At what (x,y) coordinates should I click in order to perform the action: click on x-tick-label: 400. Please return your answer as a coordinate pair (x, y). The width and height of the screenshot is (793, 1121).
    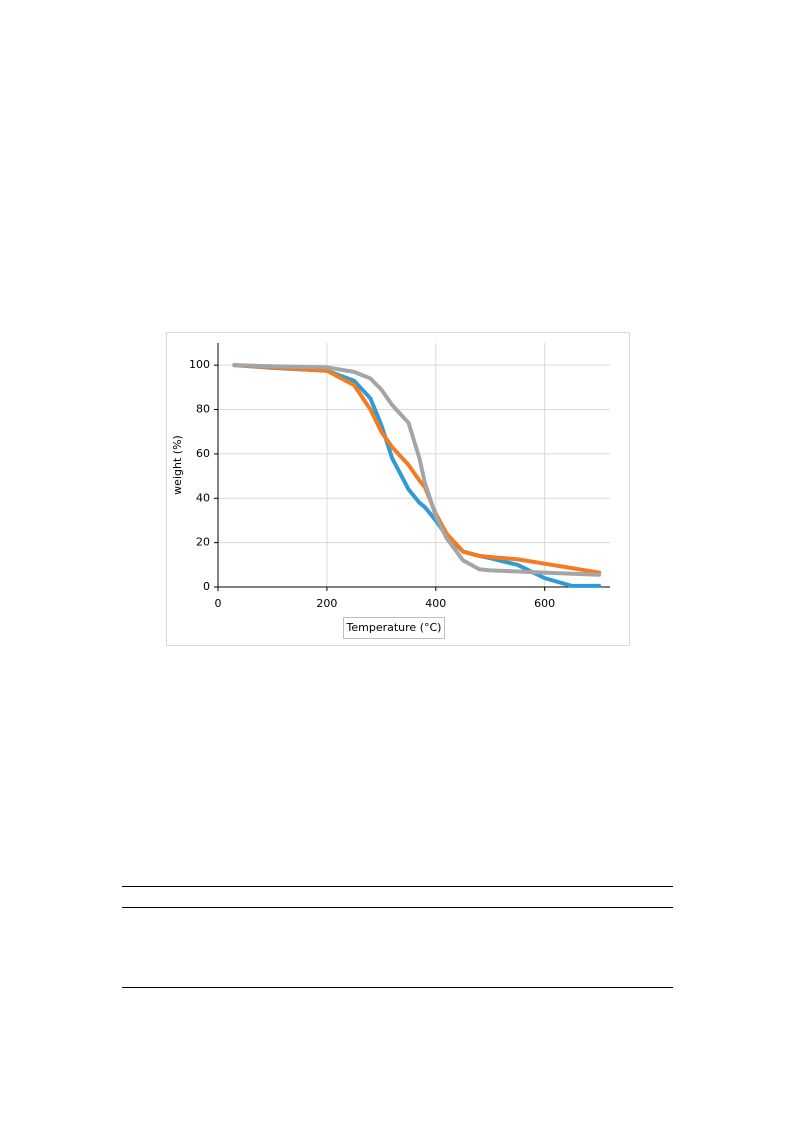
    Looking at the image, I should click on (435, 603).